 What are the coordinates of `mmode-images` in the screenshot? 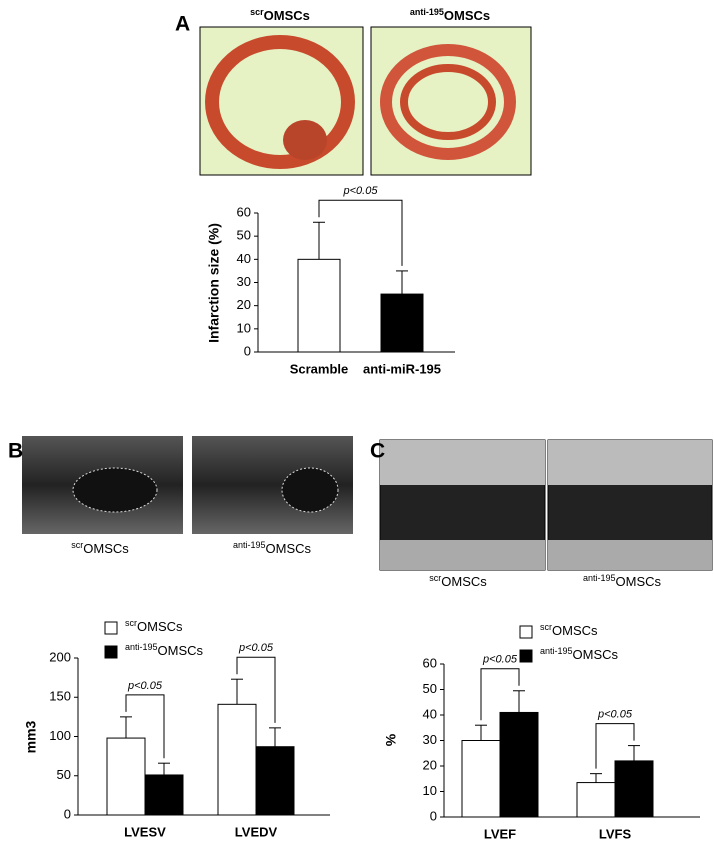 It's located at (546, 505).